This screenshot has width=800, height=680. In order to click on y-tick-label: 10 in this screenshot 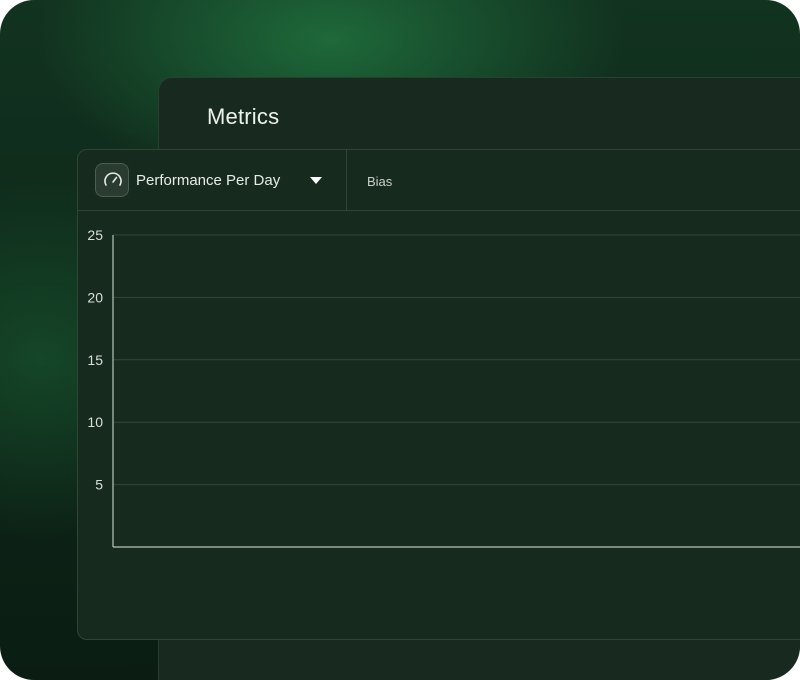, I will do `click(95, 422)`.